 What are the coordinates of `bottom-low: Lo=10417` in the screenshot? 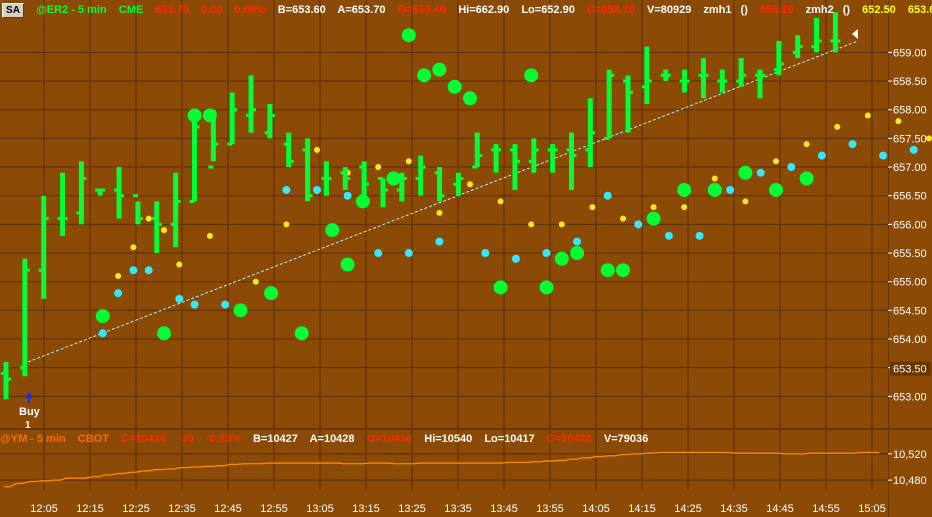 It's located at (509, 439).